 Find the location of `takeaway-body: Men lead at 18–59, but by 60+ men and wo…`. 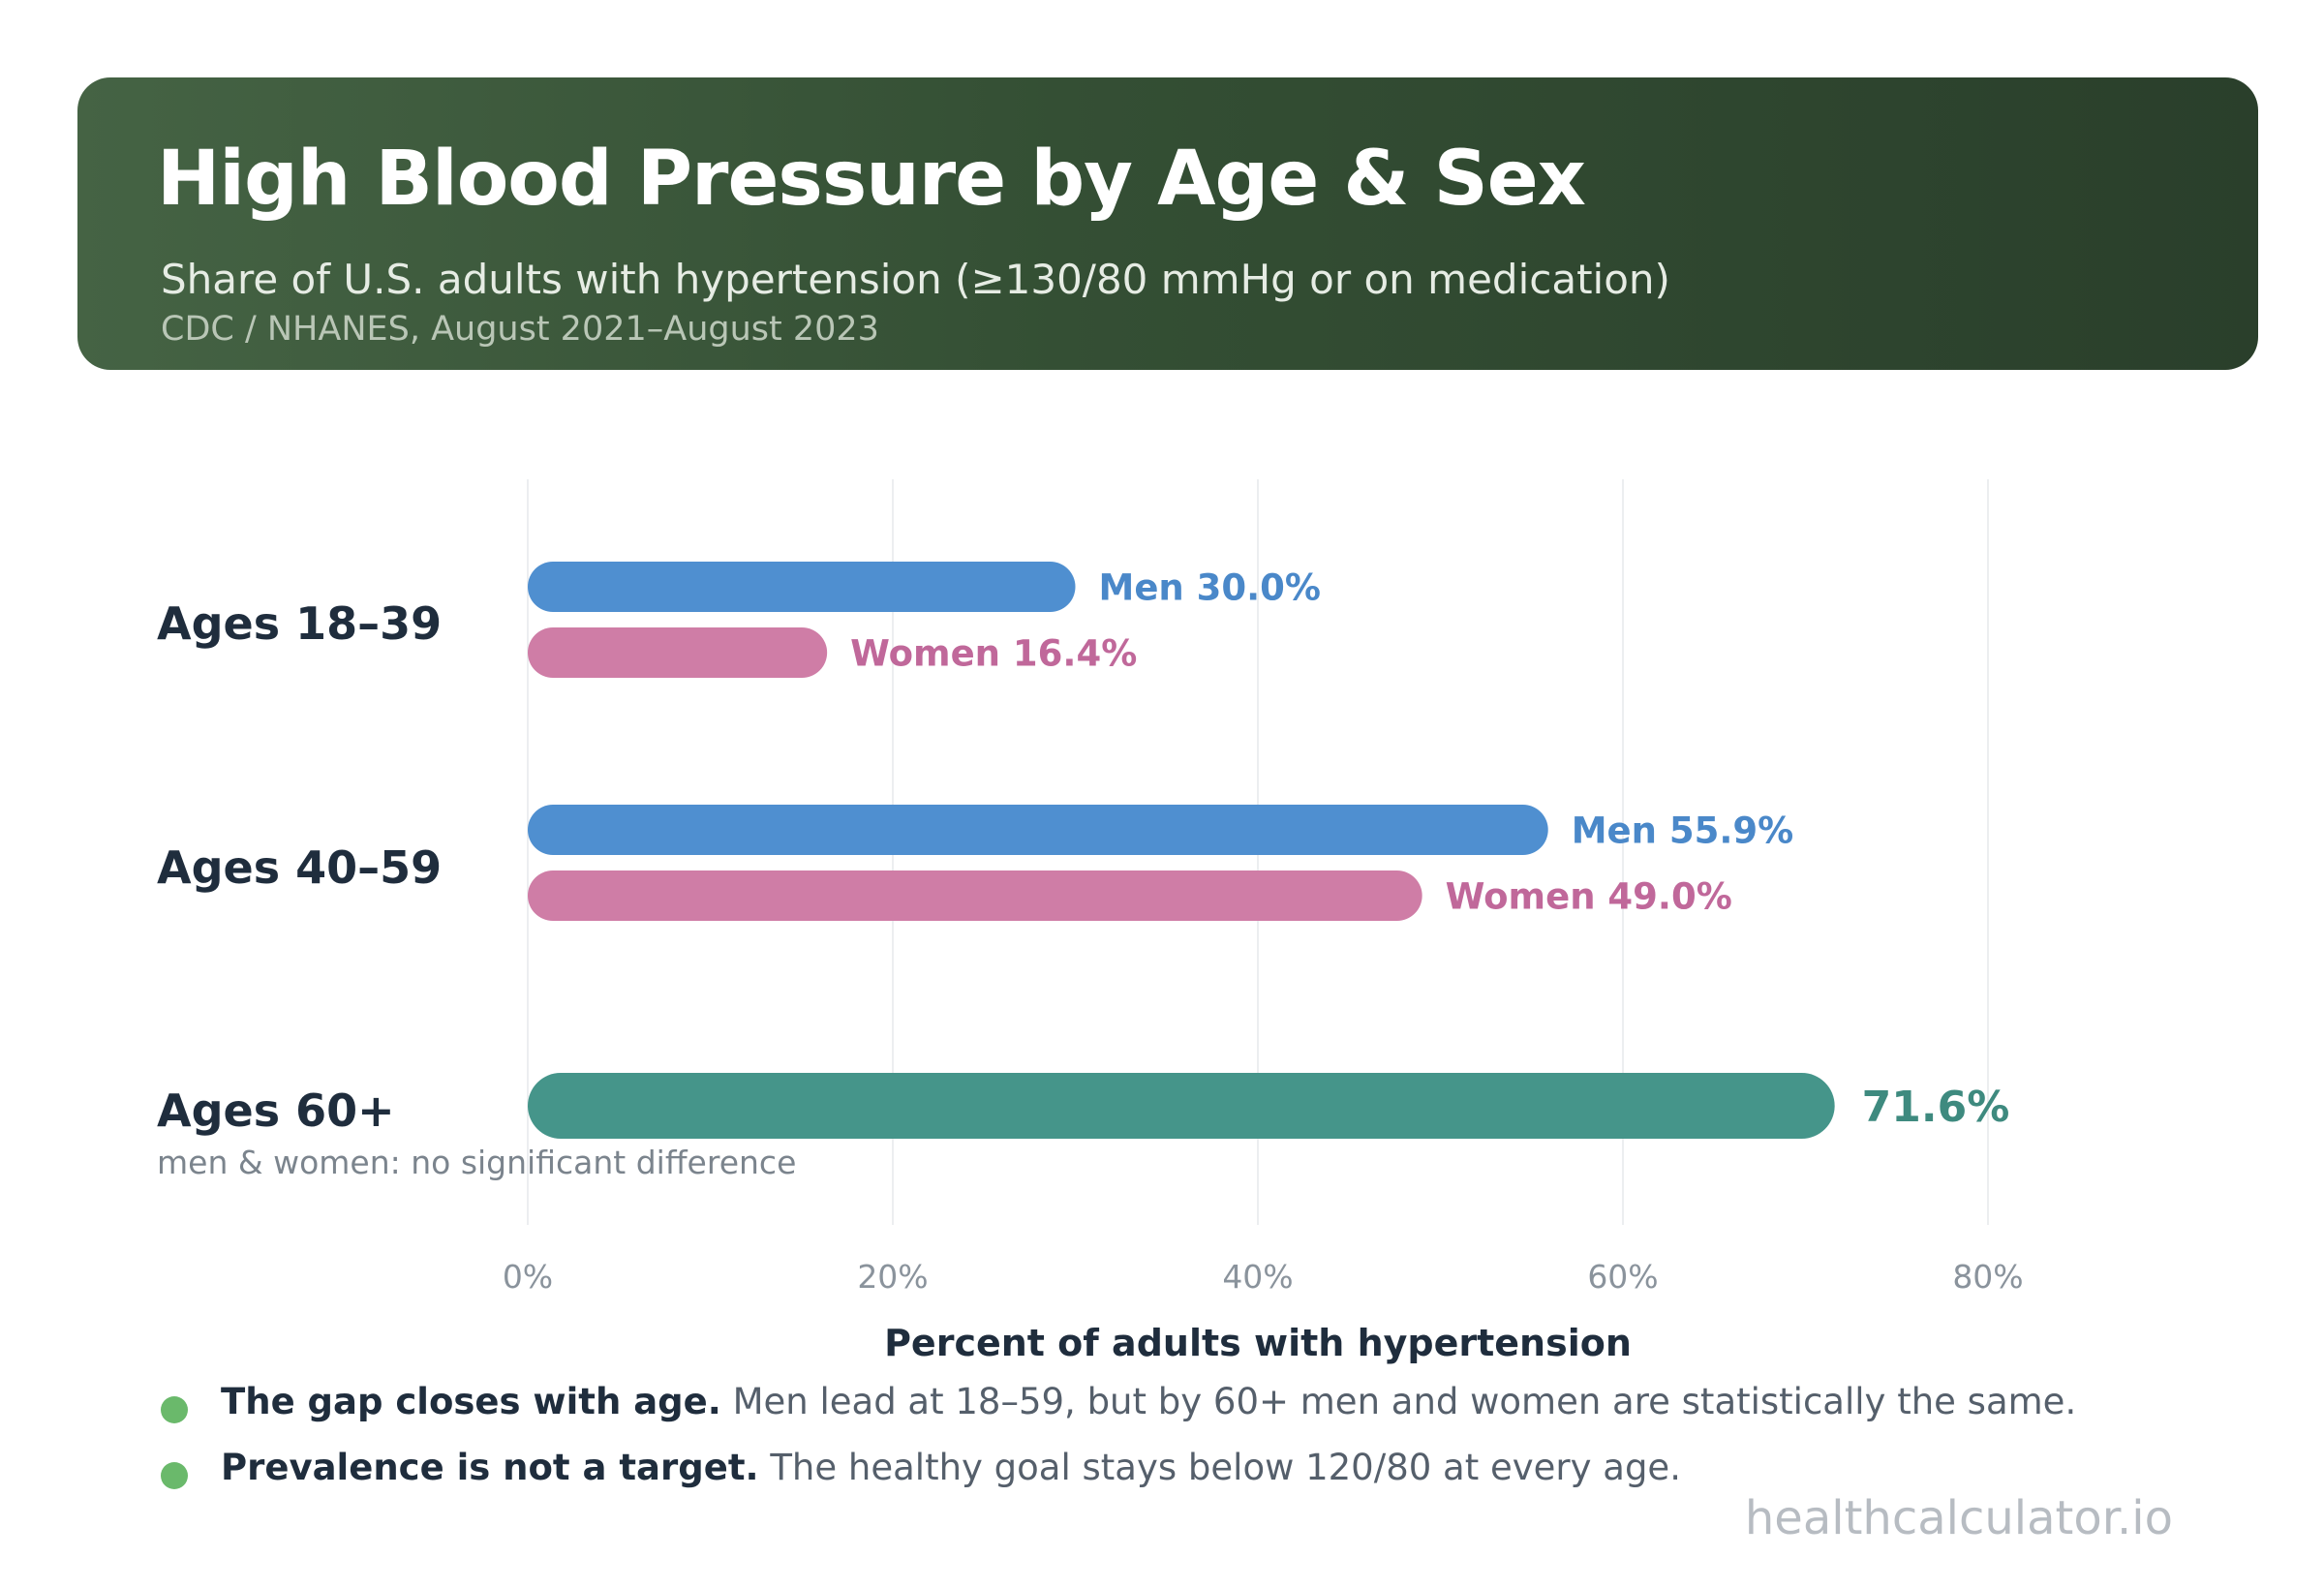

takeaway-body: Men lead at 18–59, but by 60+ men and wo… is located at coordinates (1399, 1401).